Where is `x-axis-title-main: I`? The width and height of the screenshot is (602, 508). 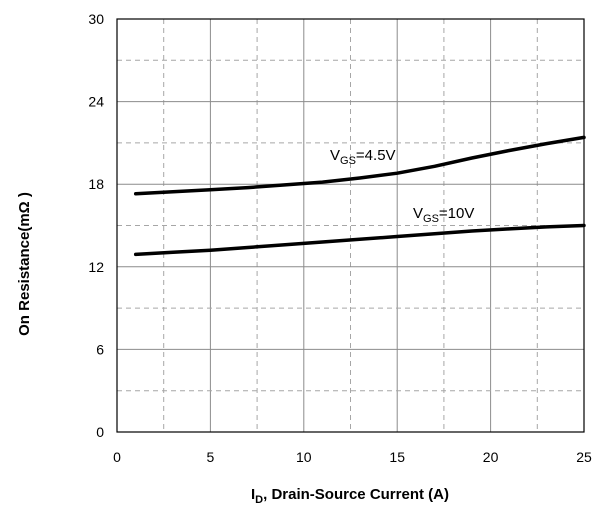
x-axis-title-main: I is located at coordinates (253, 494).